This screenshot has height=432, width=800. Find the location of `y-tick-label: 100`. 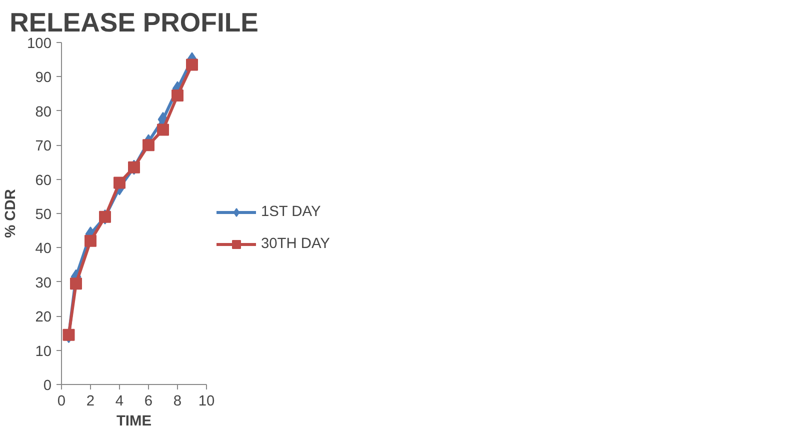

y-tick-label: 100 is located at coordinates (39, 44).